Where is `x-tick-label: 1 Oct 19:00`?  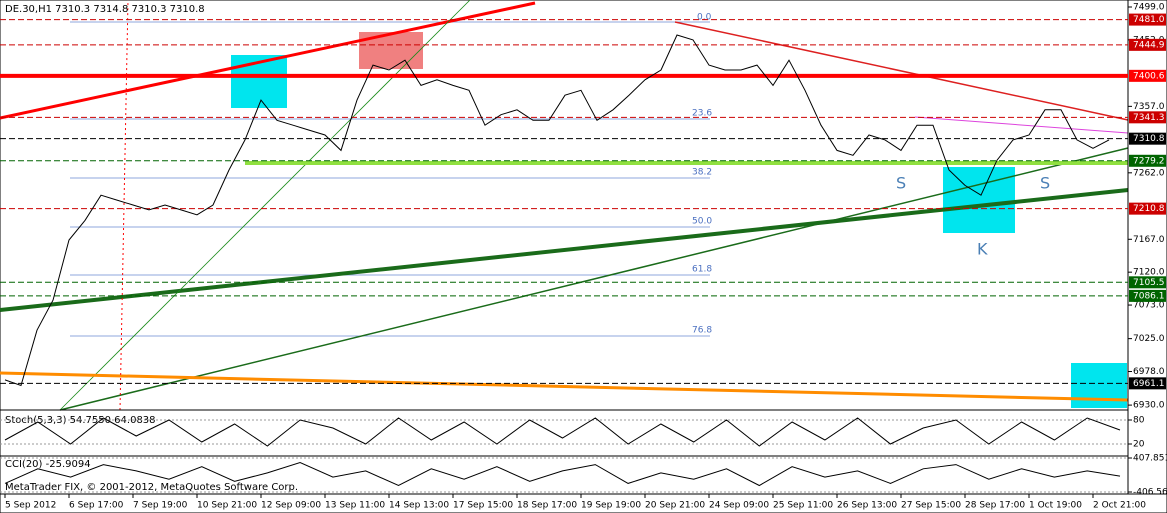 x-tick-label: 1 Oct 19:00 is located at coordinates (1055, 506).